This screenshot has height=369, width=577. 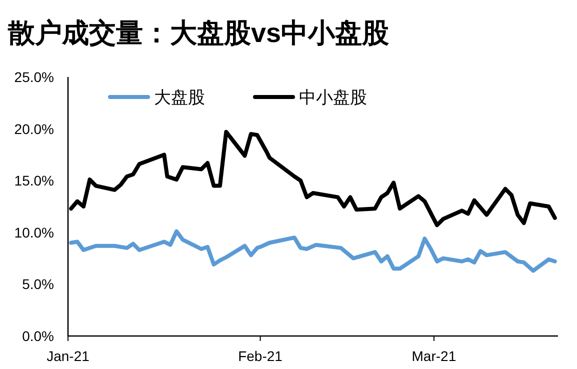 I want to click on legend-label: 大盘股, so click(x=179, y=97).